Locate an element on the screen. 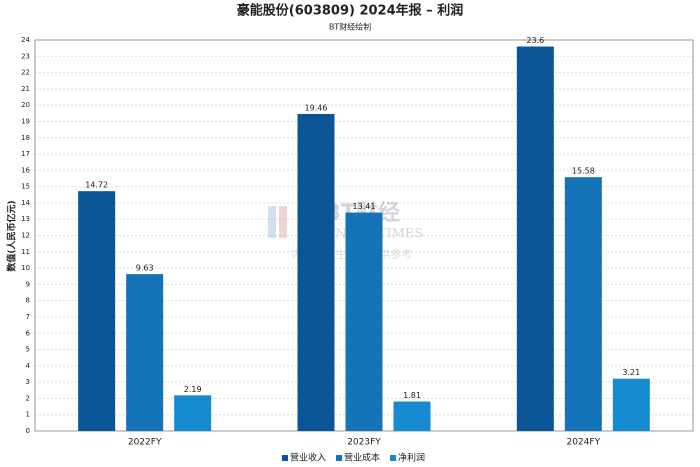 The image size is (700, 467). y-axis-label: 数值(人民币亿元) is located at coordinates (12, 235).